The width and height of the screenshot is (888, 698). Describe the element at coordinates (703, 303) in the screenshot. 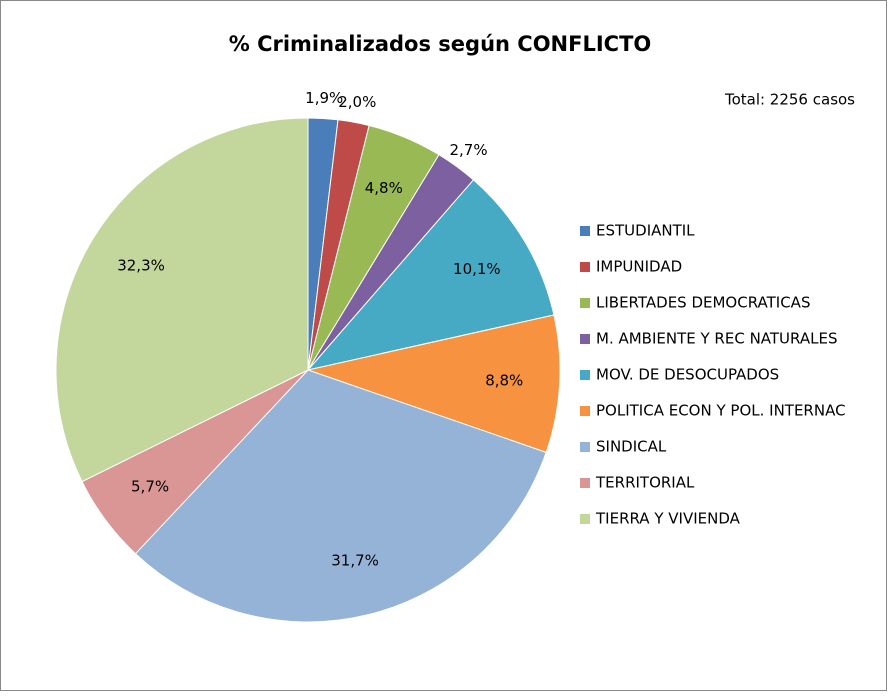

I see `legend-label: LIBERTADES DEMOCRATICAS` at that location.